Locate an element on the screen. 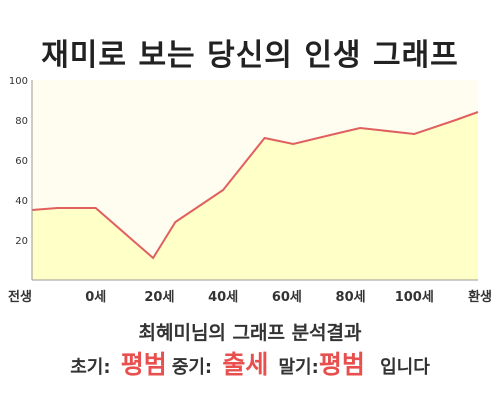 The image size is (500, 400). analysis-subtitle: 최혜미님의 그래프 분석결과 is located at coordinates (250, 333).